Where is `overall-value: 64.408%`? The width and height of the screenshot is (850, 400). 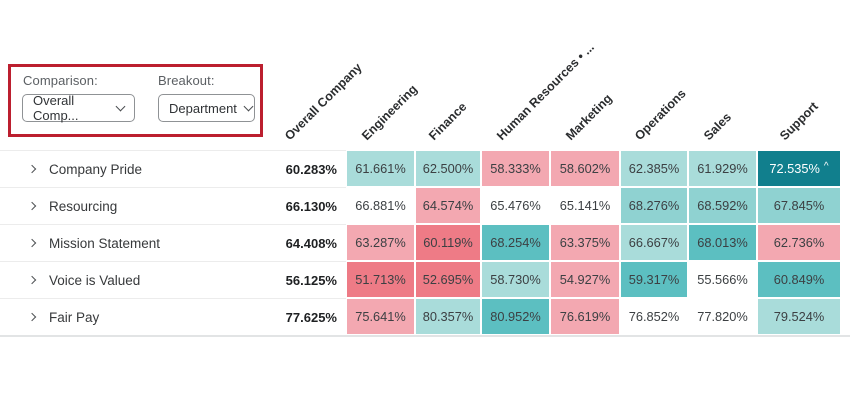
overall-value: 64.408% is located at coordinates (304, 242).